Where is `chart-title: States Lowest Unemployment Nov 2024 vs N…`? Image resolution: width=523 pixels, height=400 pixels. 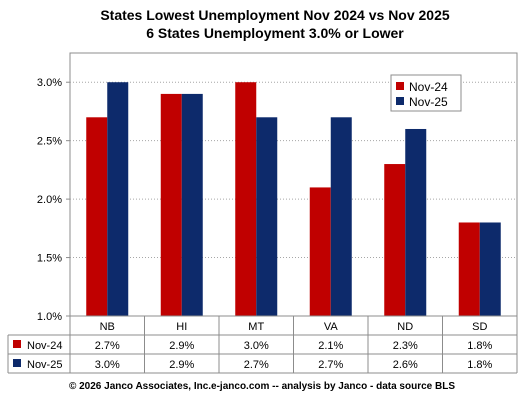
chart-title: States Lowest Unemployment Nov 2024 vs N… is located at coordinates (275, 15).